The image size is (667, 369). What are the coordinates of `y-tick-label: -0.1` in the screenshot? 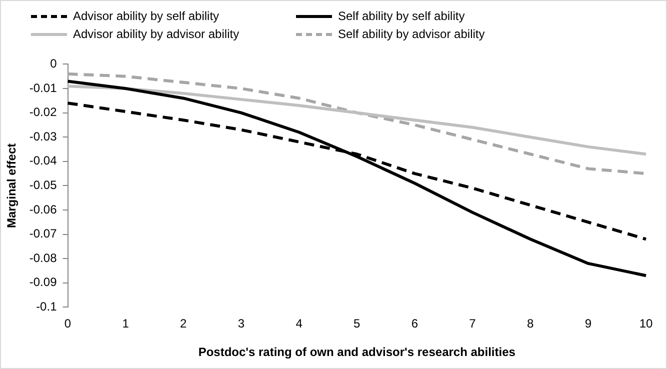 It's located at (47, 307).